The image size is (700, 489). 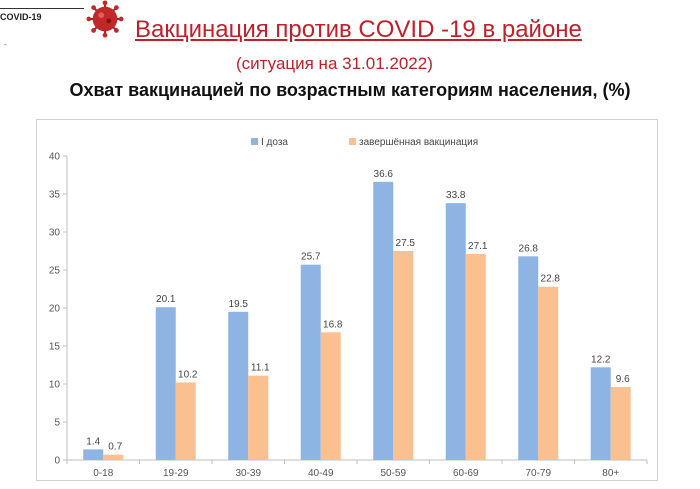 What do you see at coordinates (393, 473) in the screenshot?
I see `x-tick-label: 50-59` at bounding box center [393, 473].